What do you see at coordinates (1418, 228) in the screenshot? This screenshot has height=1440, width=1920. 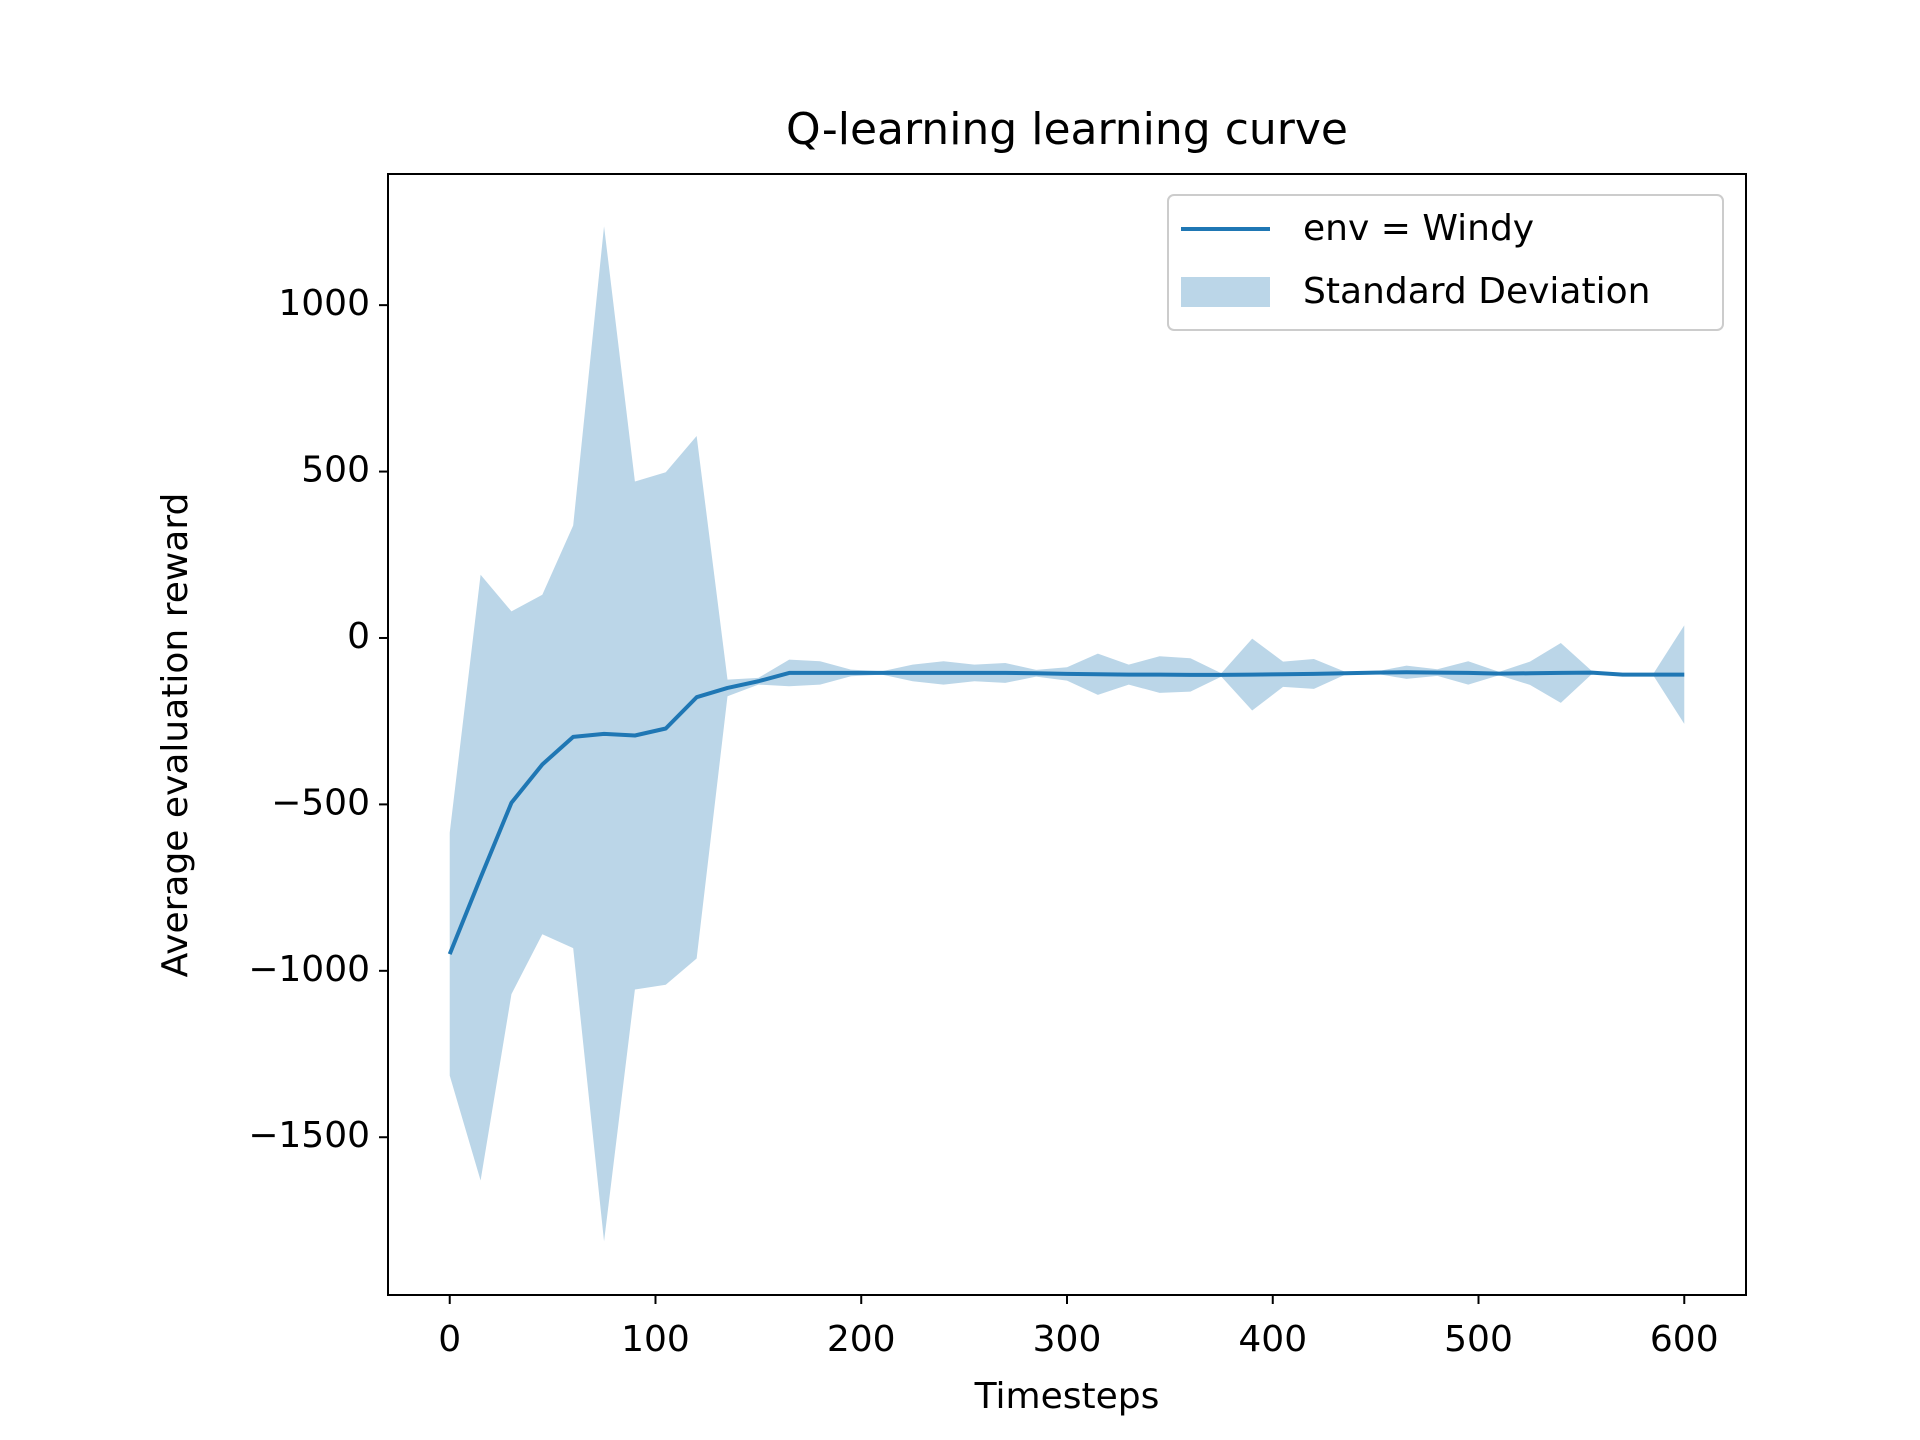 I see `legend-label: env = Windy` at bounding box center [1418, 228].